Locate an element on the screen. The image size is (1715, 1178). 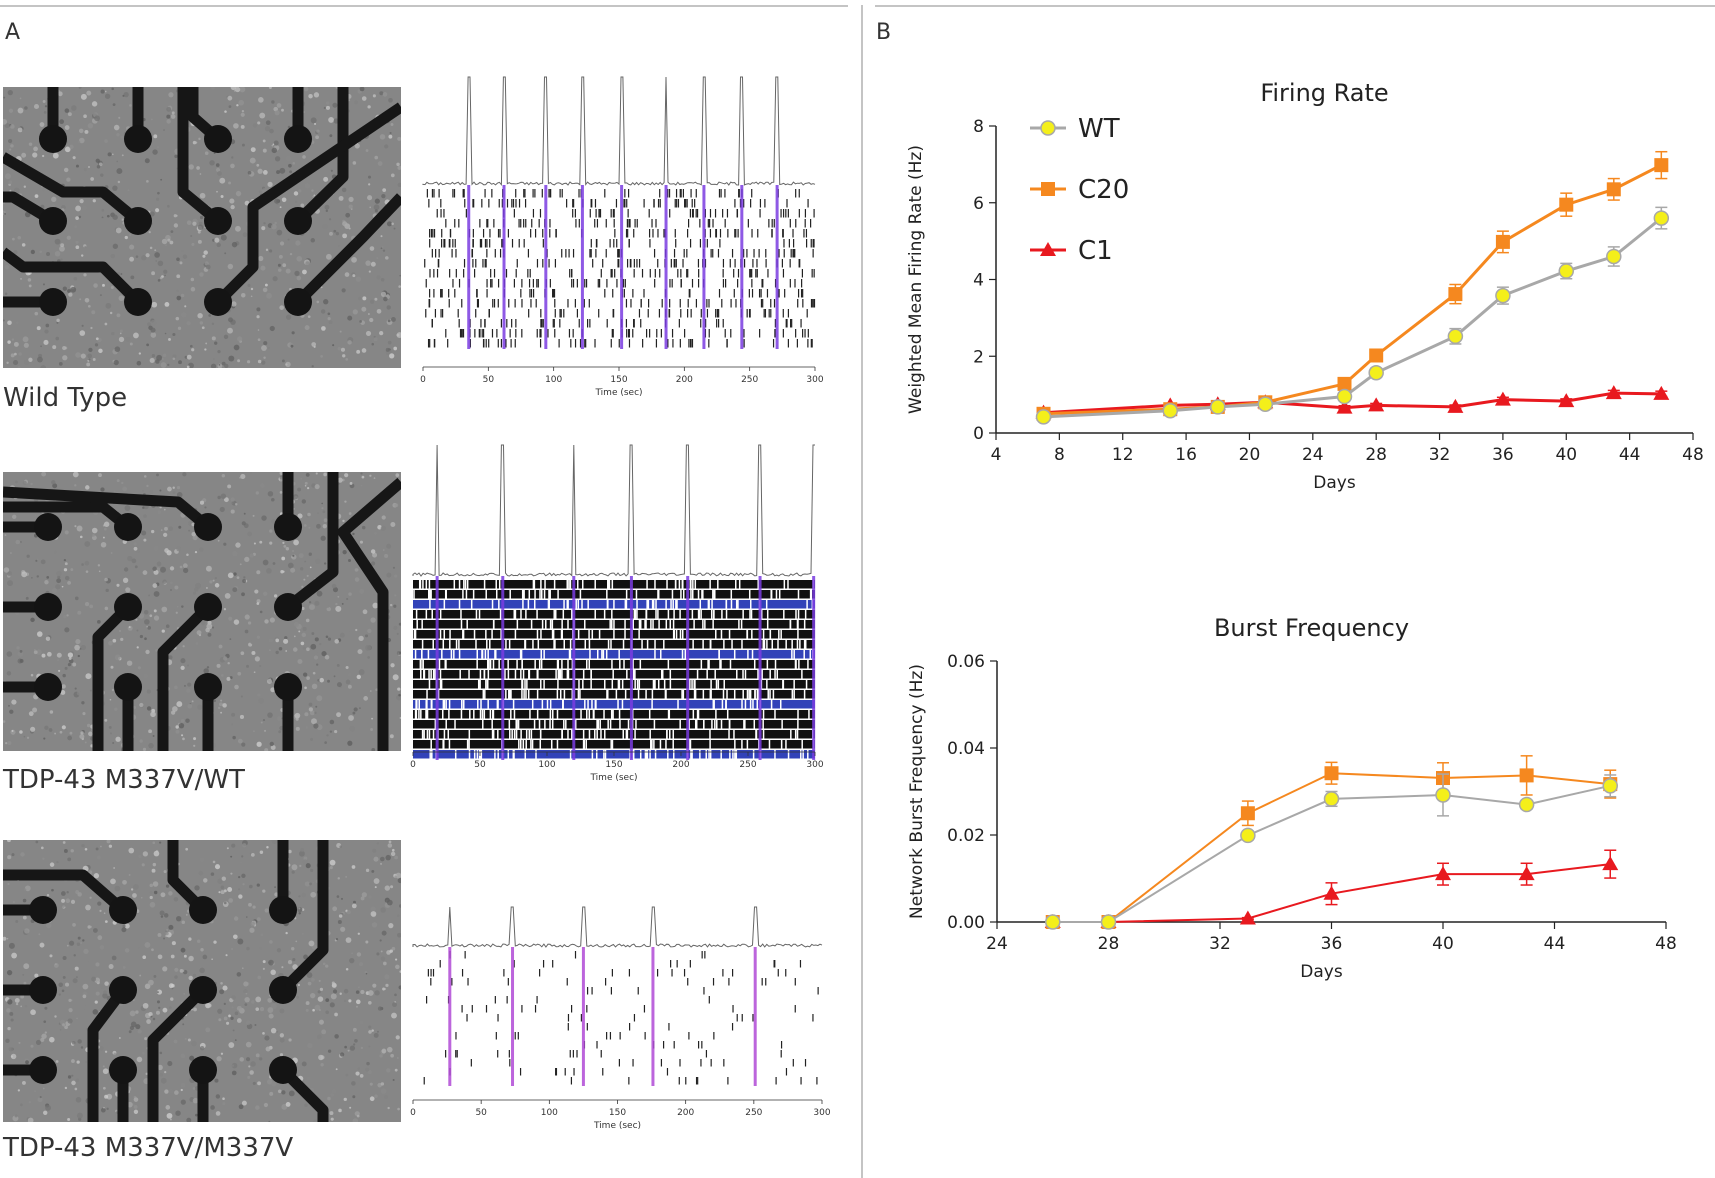
x-tick-label: 36 is located at coordinates (1332, 944).